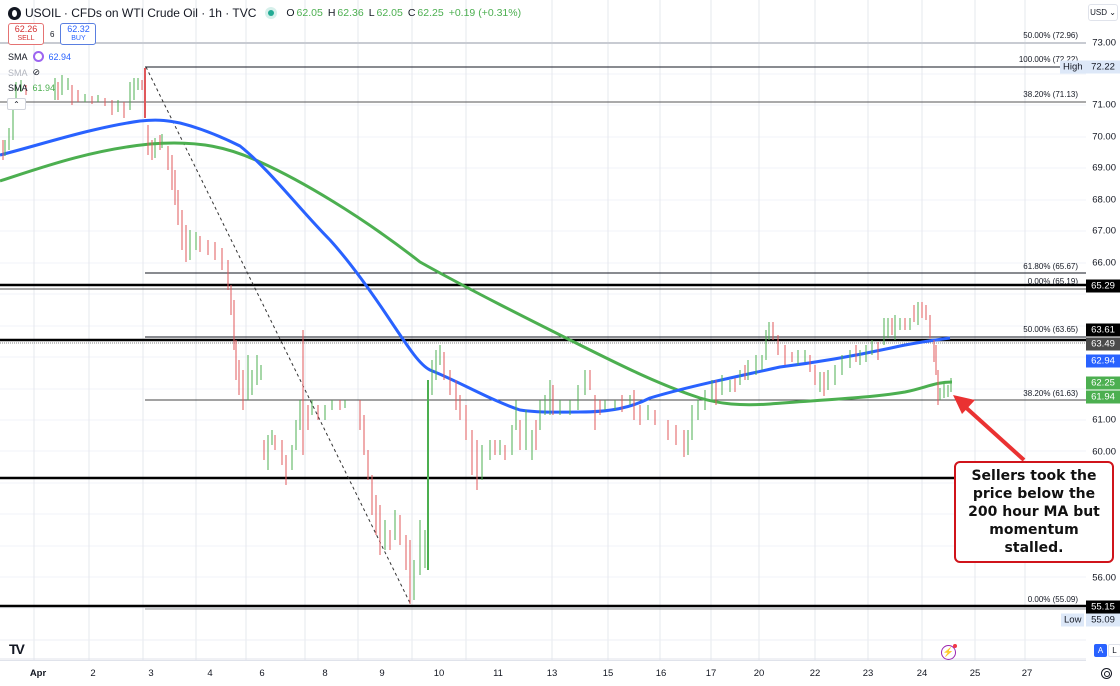  What do you see at coordinates (389, 13) in the screenshot?
I see `low-value: 62.05` at bounding box center [389, 13].